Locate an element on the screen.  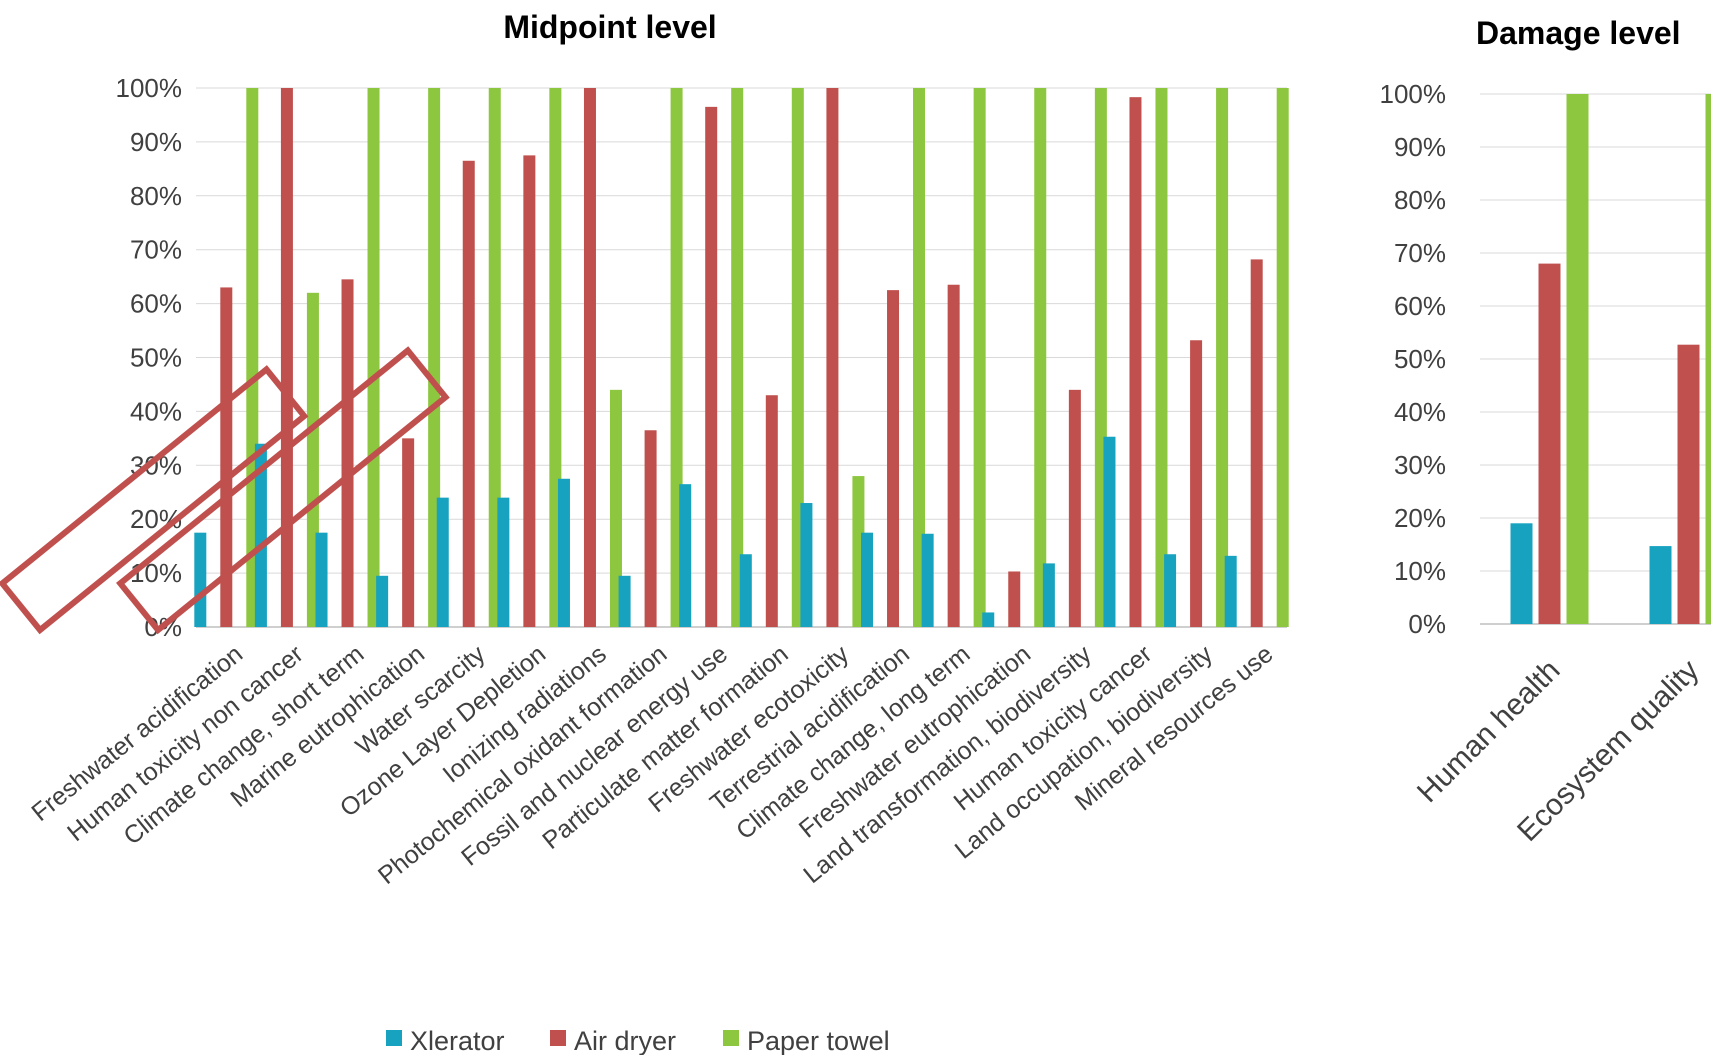
damage-x-label-human-health: Human health is located at coordinates (1488, 731).